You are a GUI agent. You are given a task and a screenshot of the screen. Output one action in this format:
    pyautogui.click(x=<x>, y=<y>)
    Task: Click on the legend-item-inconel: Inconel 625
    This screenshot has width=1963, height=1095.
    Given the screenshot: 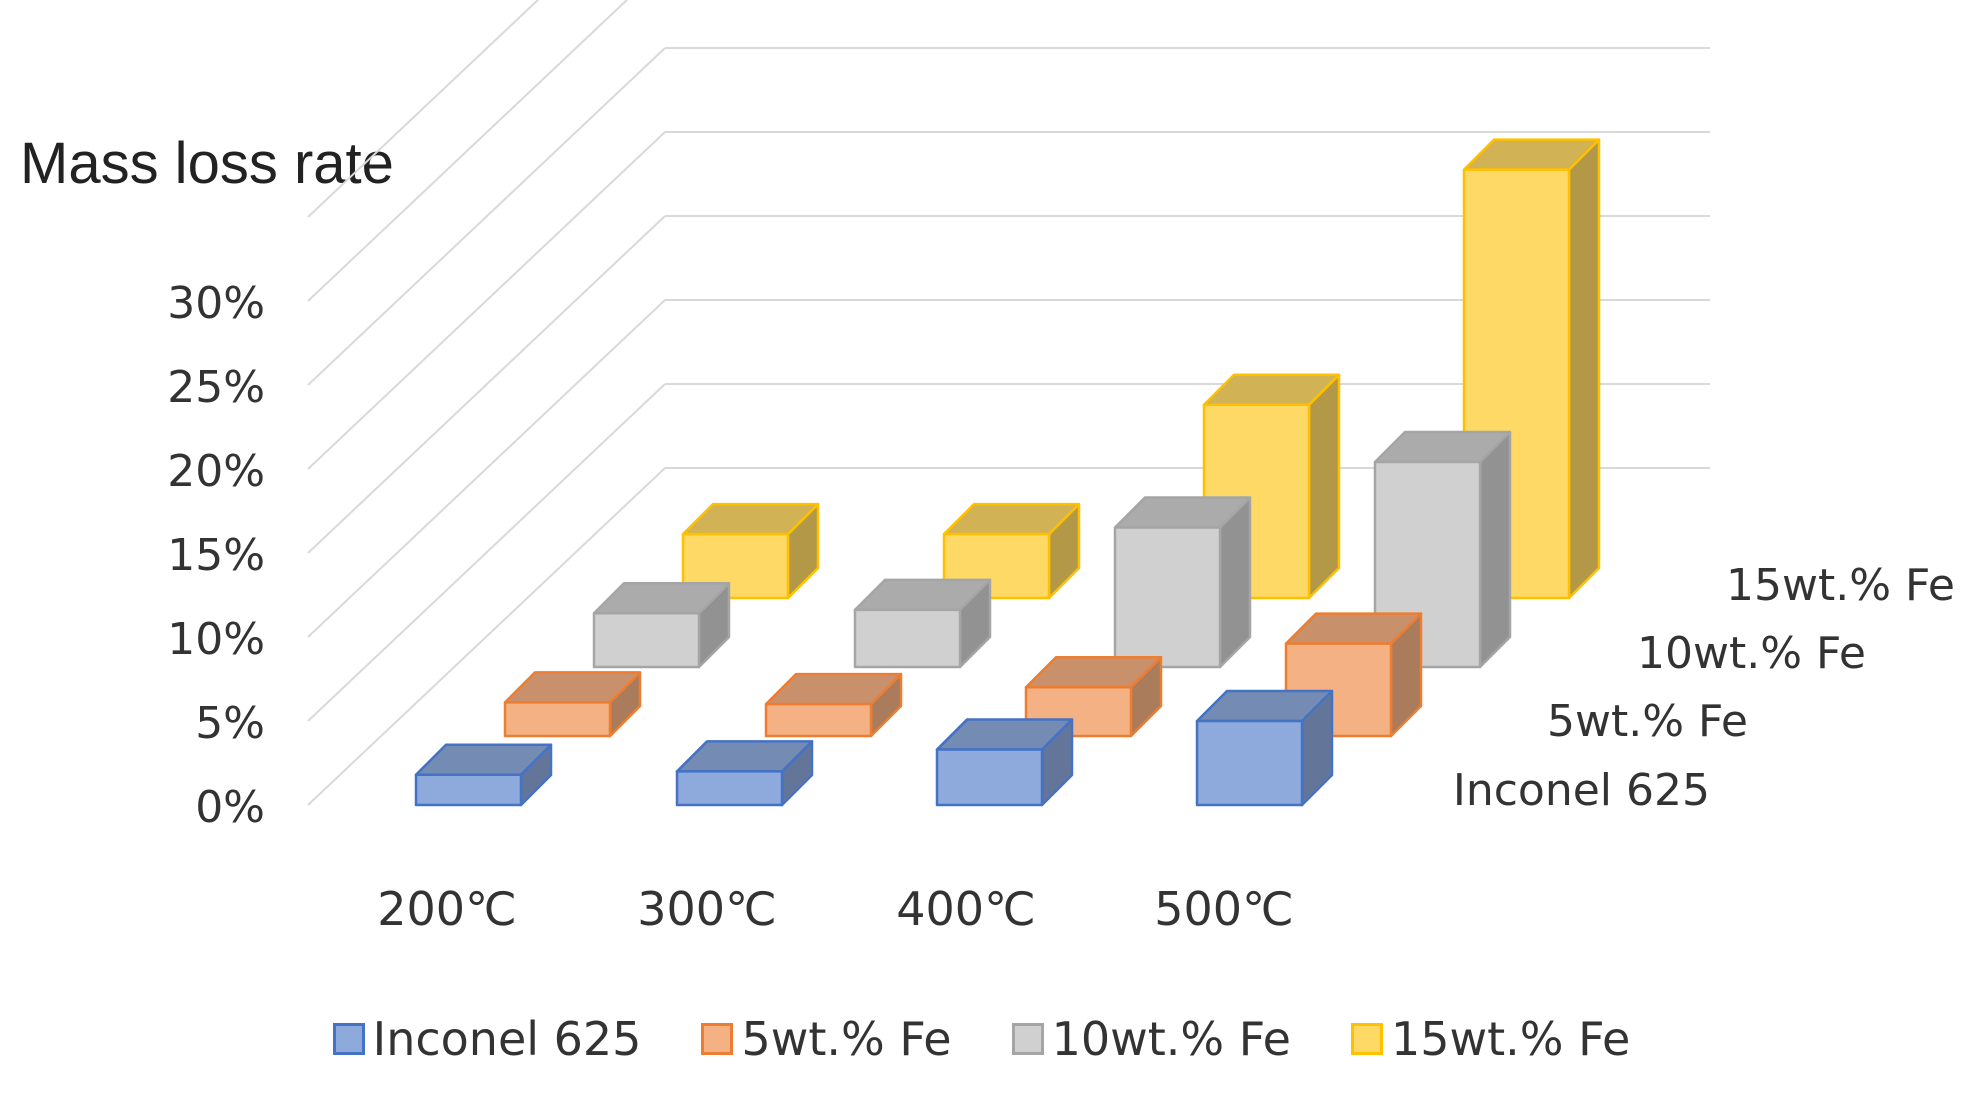 What is the action you would take?
    pyautogui.click(x=487, y=1039)
    